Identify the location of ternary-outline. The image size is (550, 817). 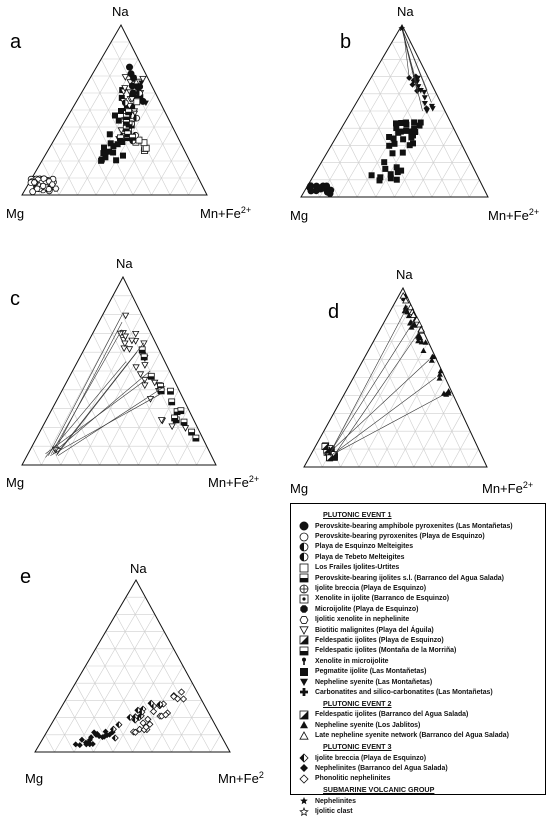
(114, 109).